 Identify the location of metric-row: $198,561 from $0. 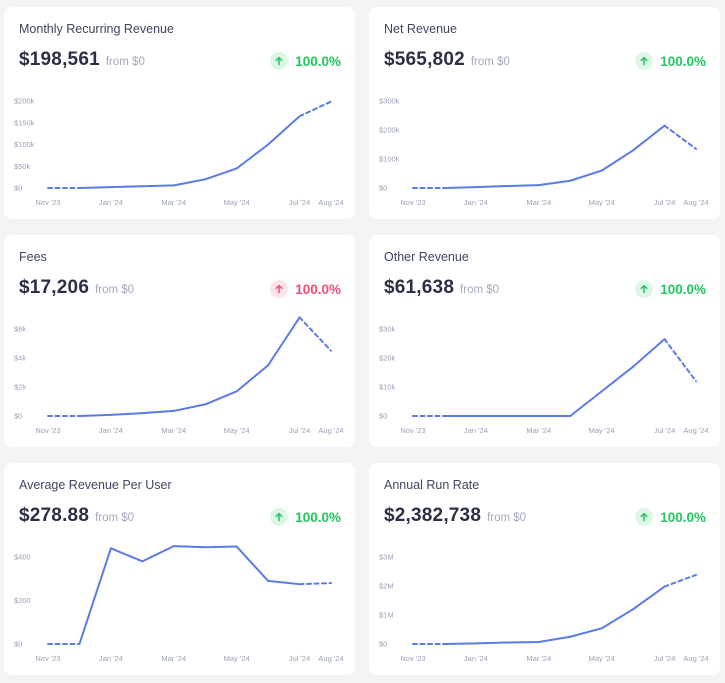
(82, 60).